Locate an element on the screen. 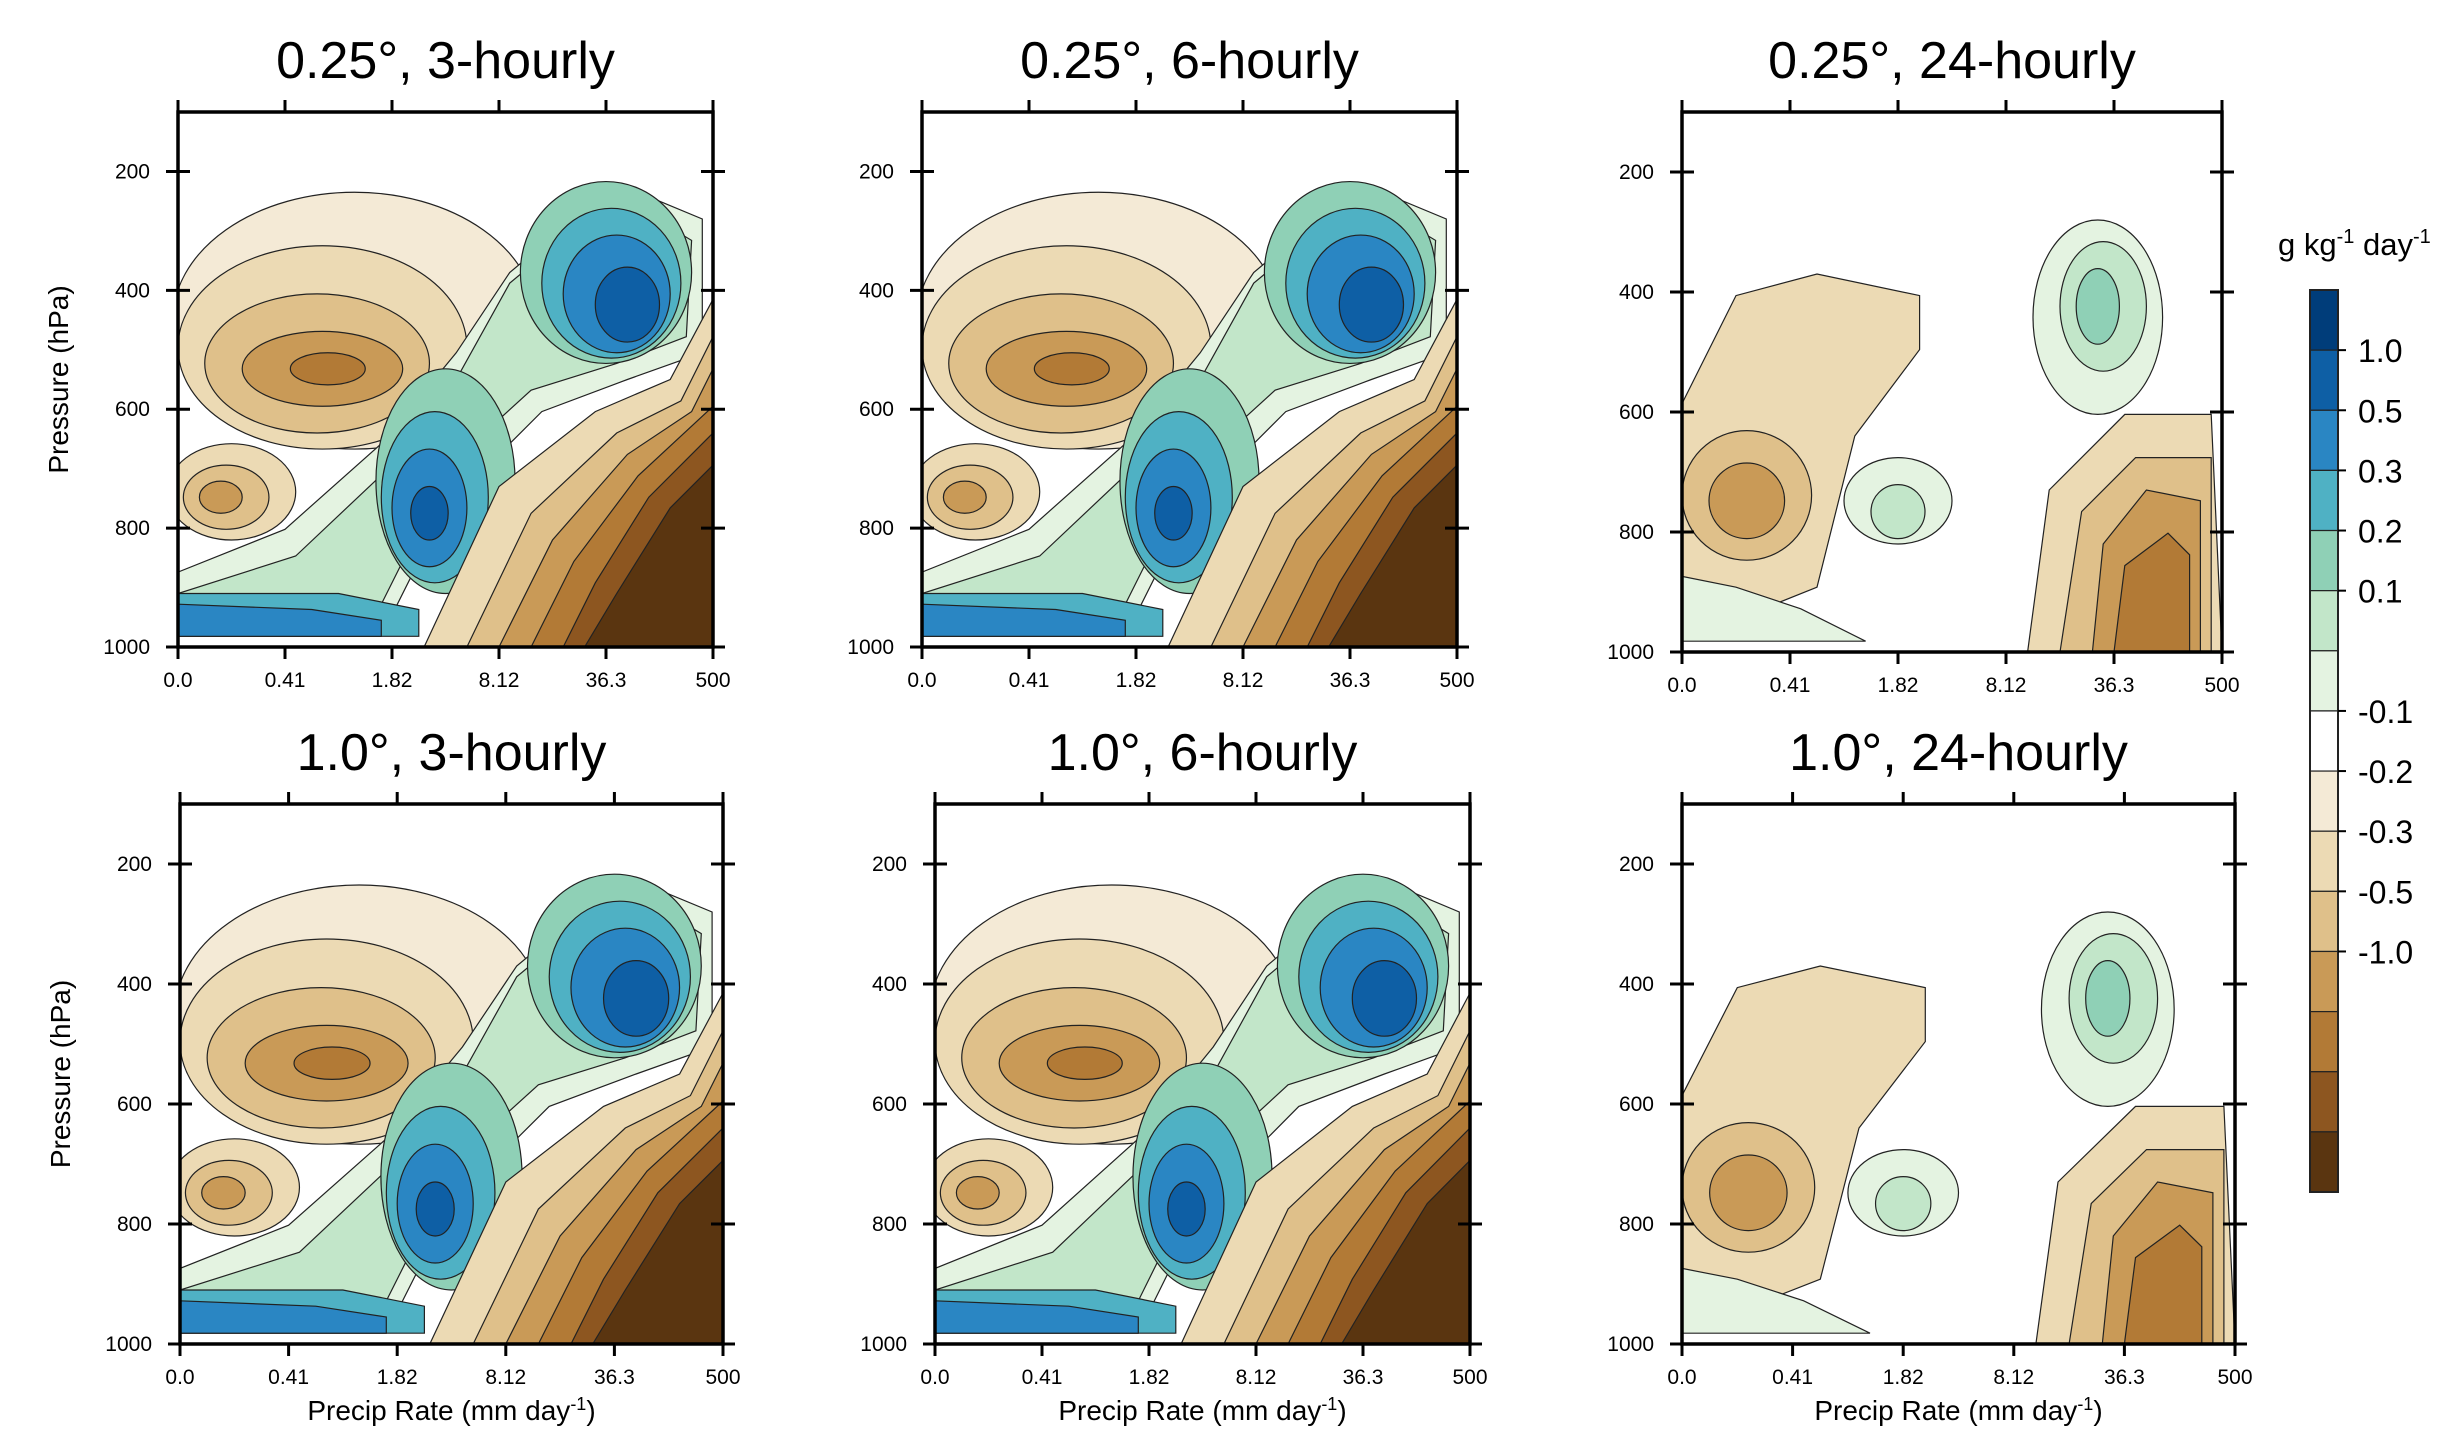 This screenshot has width=2452, height=1443. panel-title: 1.0°, 24-hourly is located at coordinates (1958, 753).